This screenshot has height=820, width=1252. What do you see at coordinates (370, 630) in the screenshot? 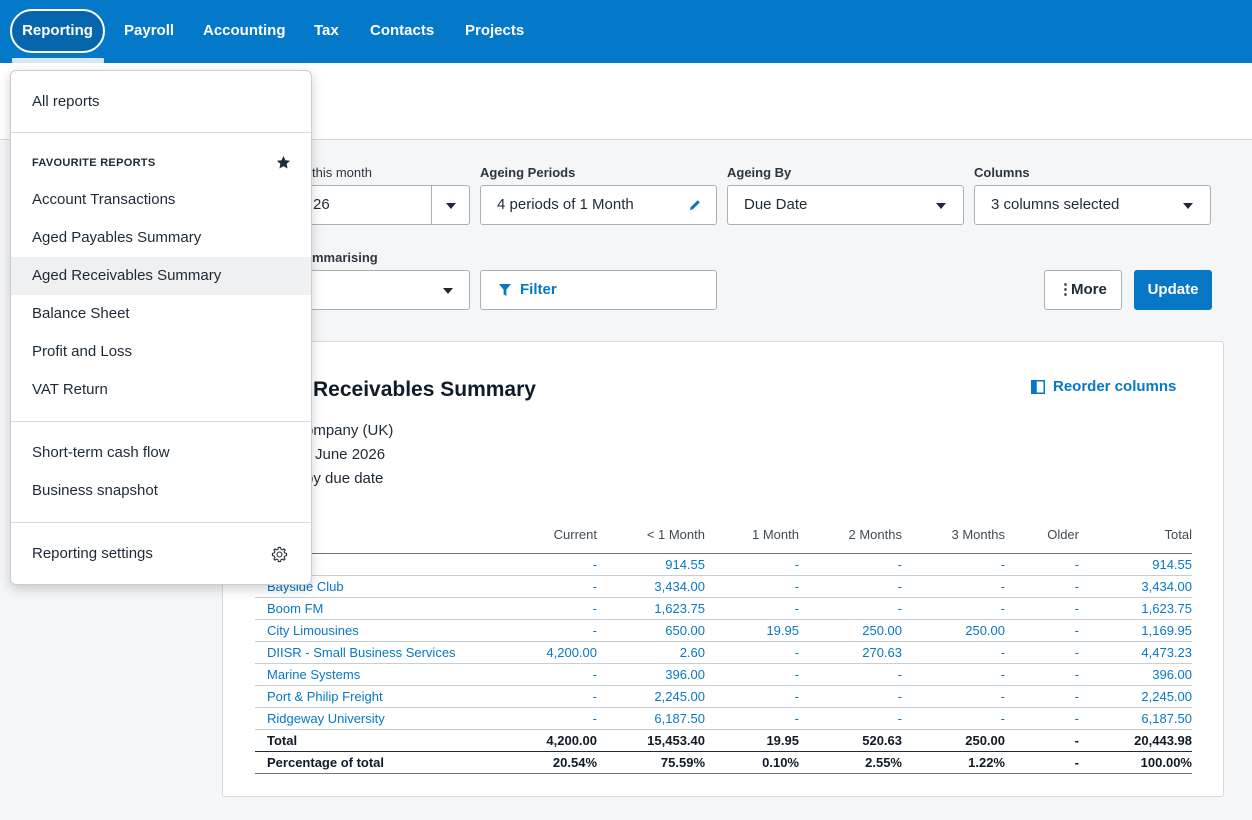
I see `contact-name-link: City Limousines` at bounding box center [370, 630].